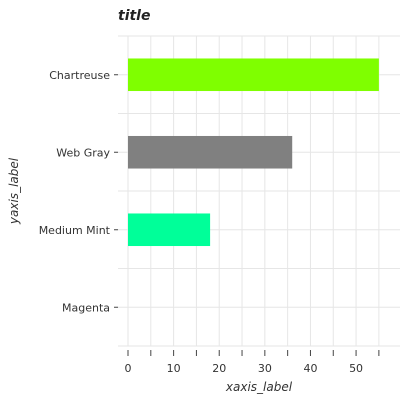 This screenshot has height=404, width=405. Describe the element at coordinates (169, 230) in the screenshot. I see `bar-medium-mint` at that location.